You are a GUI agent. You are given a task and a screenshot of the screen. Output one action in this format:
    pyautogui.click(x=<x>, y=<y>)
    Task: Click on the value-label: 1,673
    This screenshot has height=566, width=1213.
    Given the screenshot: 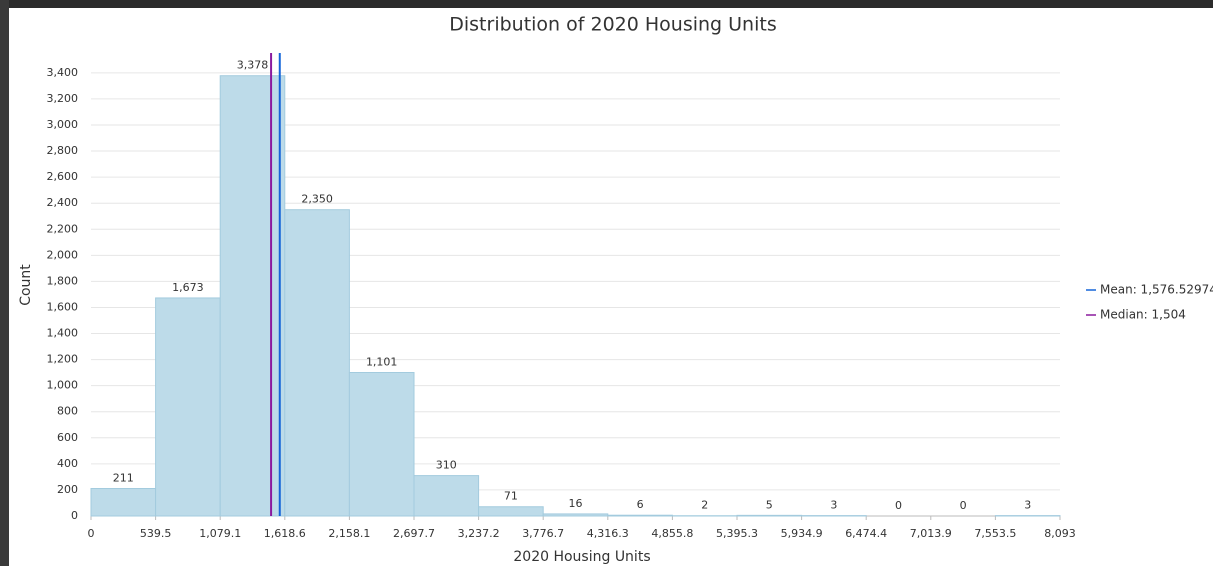 What is the action you would take?
    pyautogui.click(x=188, y=287)
    